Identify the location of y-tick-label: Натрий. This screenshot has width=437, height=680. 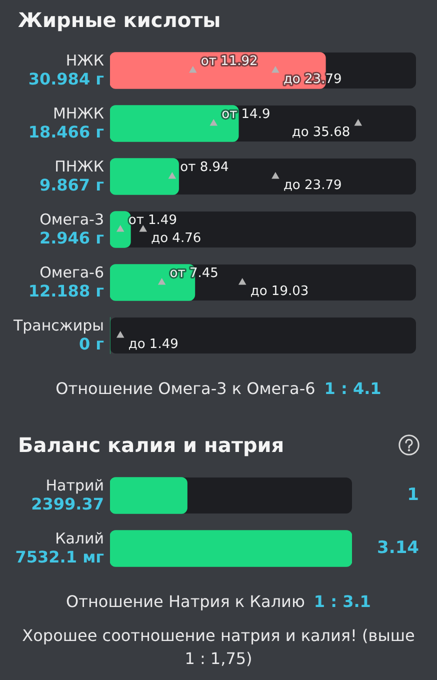
(75, 485).